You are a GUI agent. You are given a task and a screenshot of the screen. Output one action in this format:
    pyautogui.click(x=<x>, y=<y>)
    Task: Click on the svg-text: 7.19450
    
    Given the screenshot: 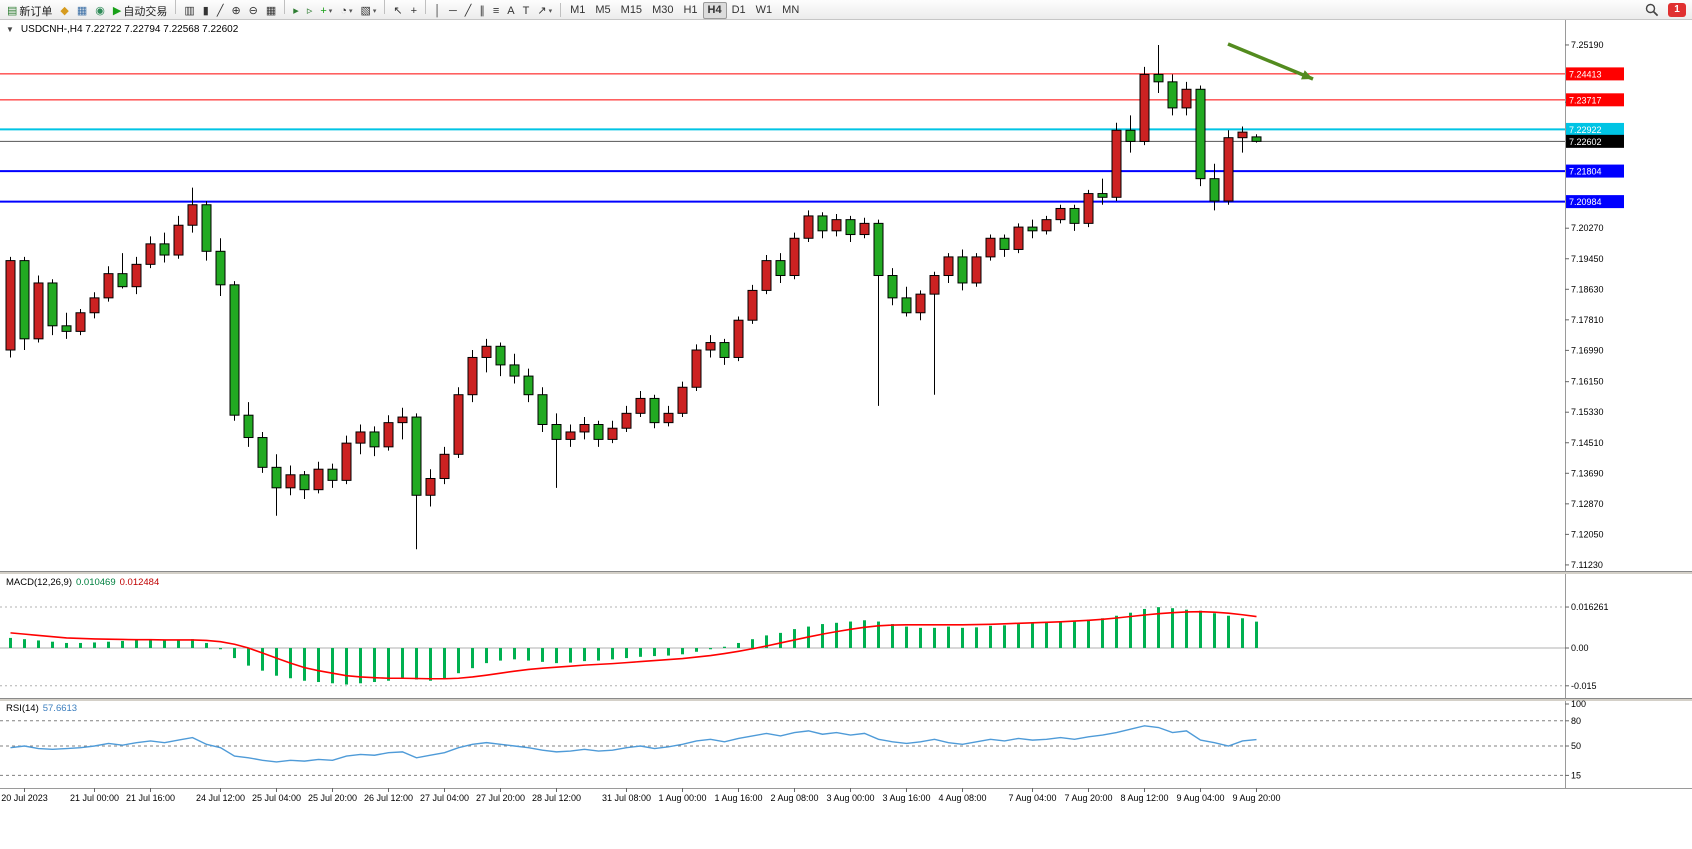 What is the action you would take?
    pyautogui.click(x=1587, y=259)
    